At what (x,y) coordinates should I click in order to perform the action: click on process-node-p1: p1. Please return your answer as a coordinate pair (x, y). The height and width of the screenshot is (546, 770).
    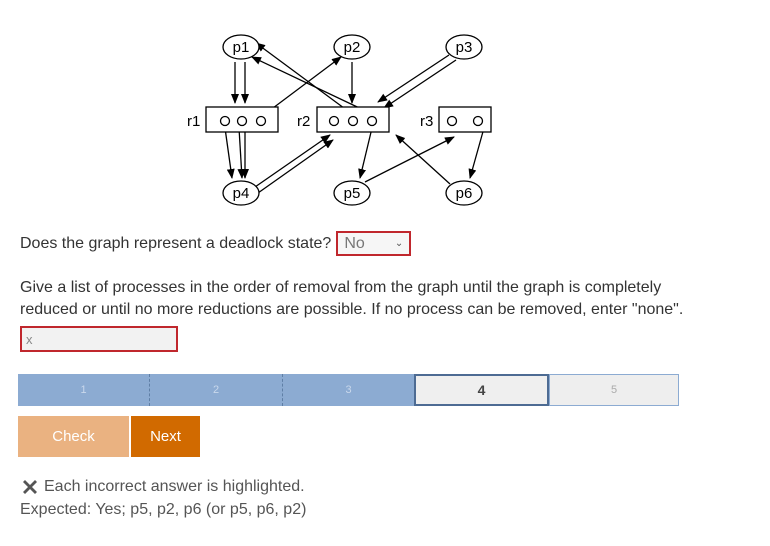
    Looking at the image, I should click on (241, 47).